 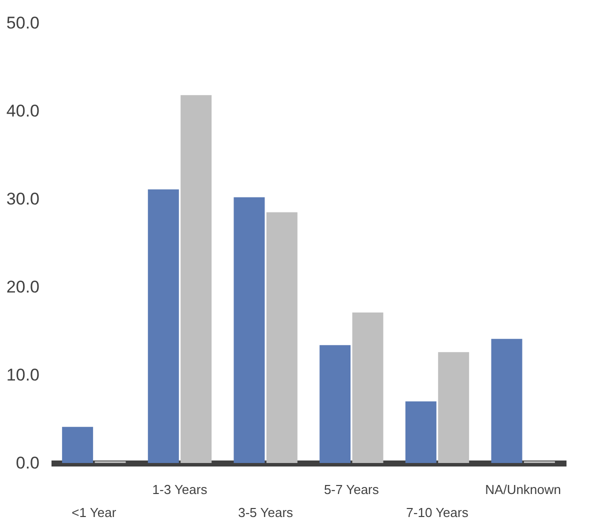 What do you see at coordinates (23, 375) in the screenshot?
I see `y-tick-label: 10.0` at bounding box center [23, 375].